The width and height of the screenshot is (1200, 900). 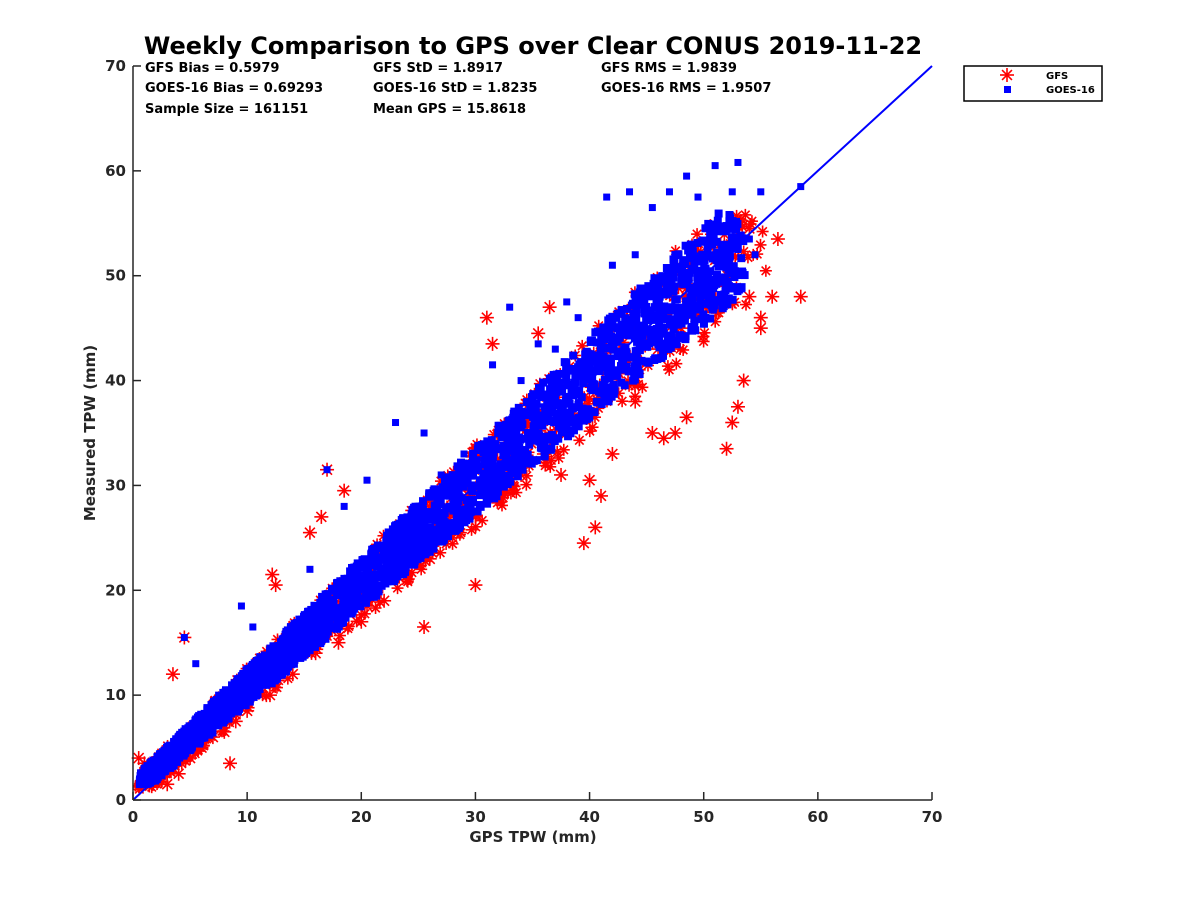 I want to click on stat-annotation: GFS StD = 1.8917, so click(x=438, y=68).